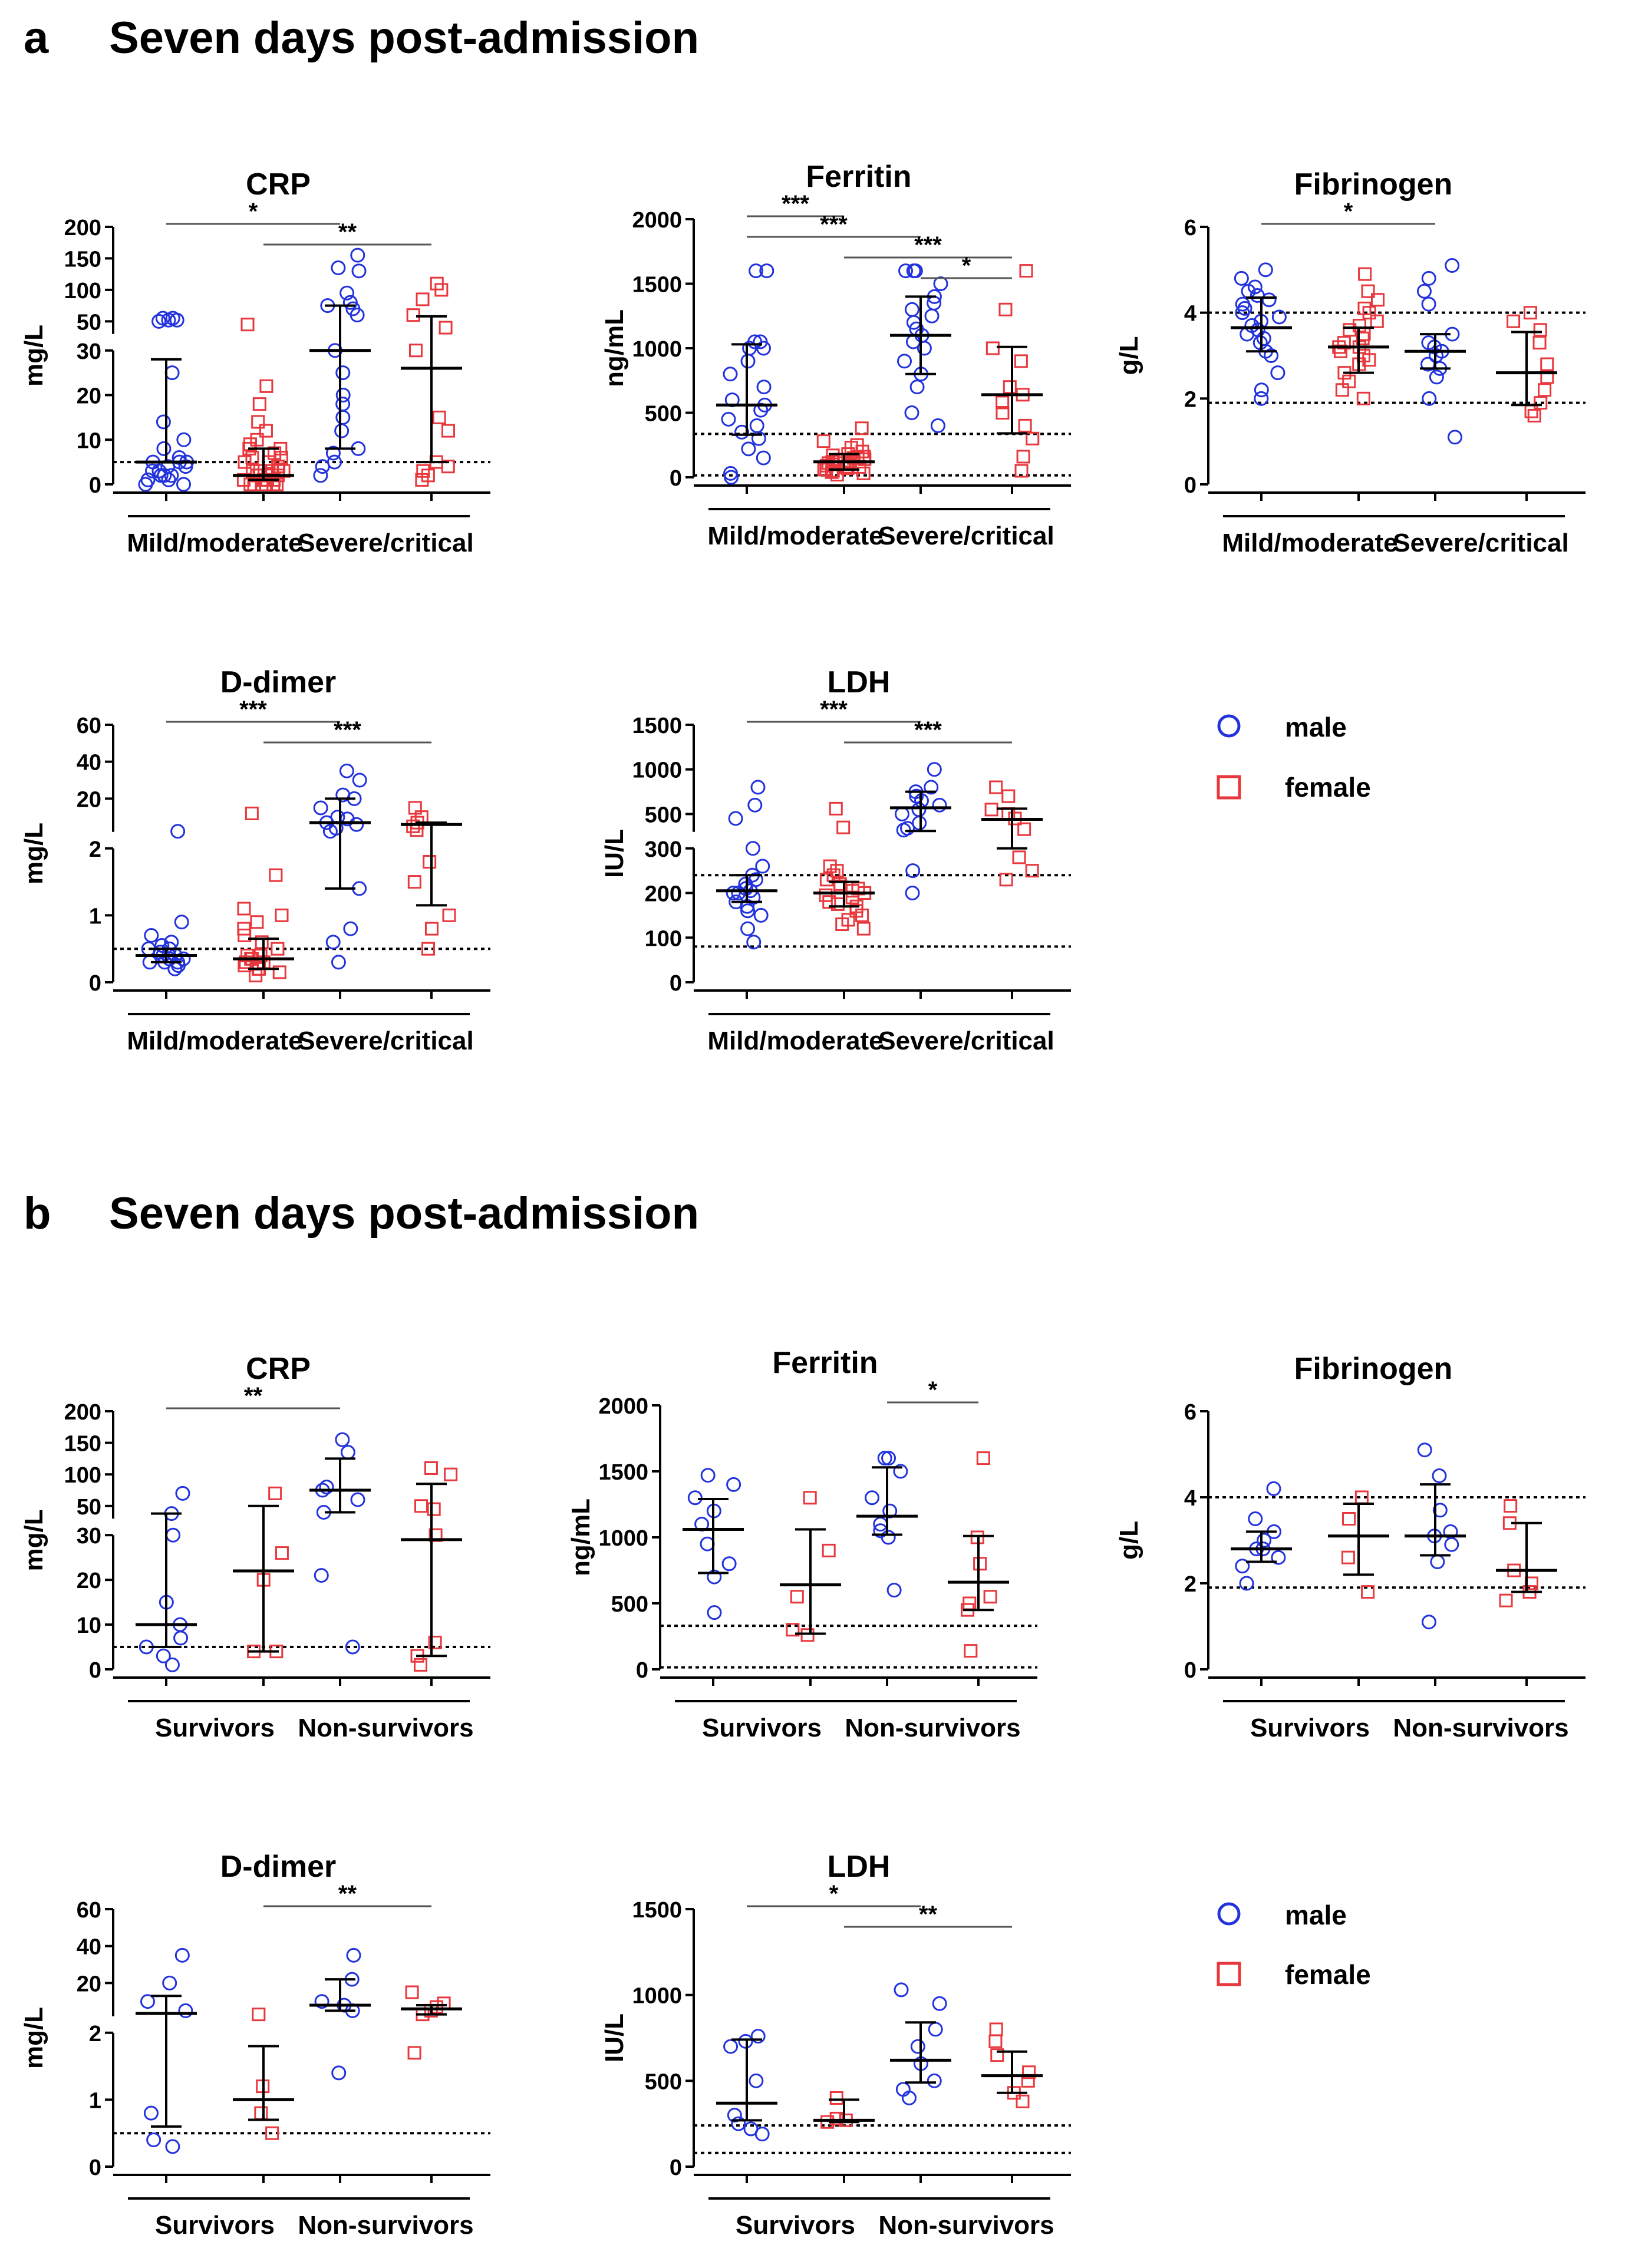  What do you see at coordinates (1328, 787) in the screenshot?
I see `legend-female-label-a: female` at bounding box center [1328, 787].